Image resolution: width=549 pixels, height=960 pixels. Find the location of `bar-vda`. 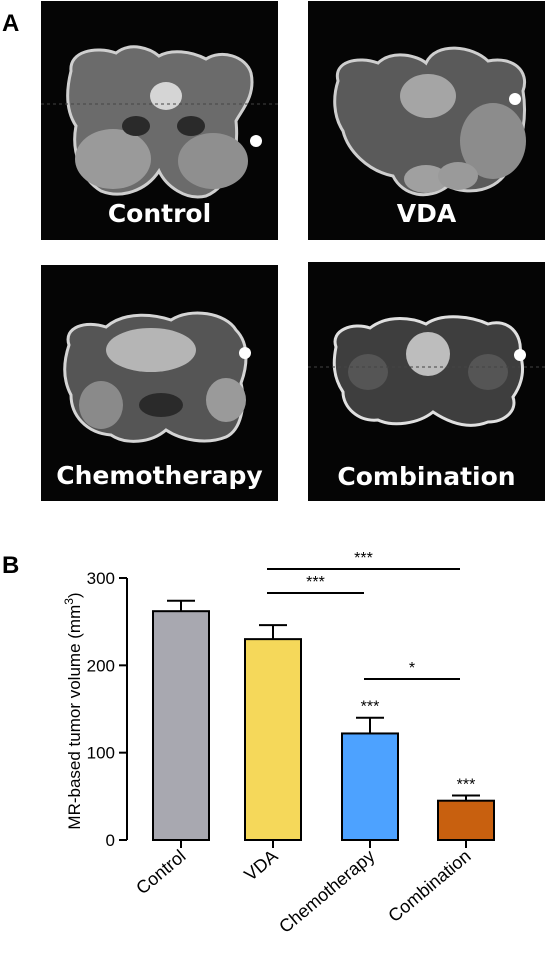

bar-vda is located at coordinates (273, 739).